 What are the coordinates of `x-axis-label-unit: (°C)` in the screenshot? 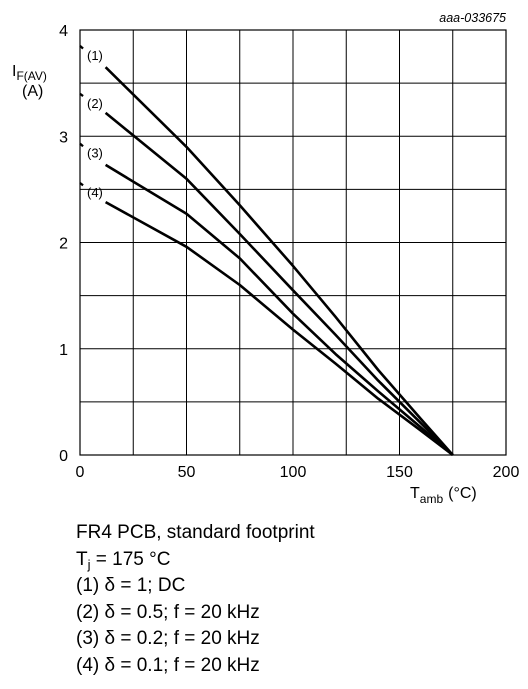 It's located at (462, 493).